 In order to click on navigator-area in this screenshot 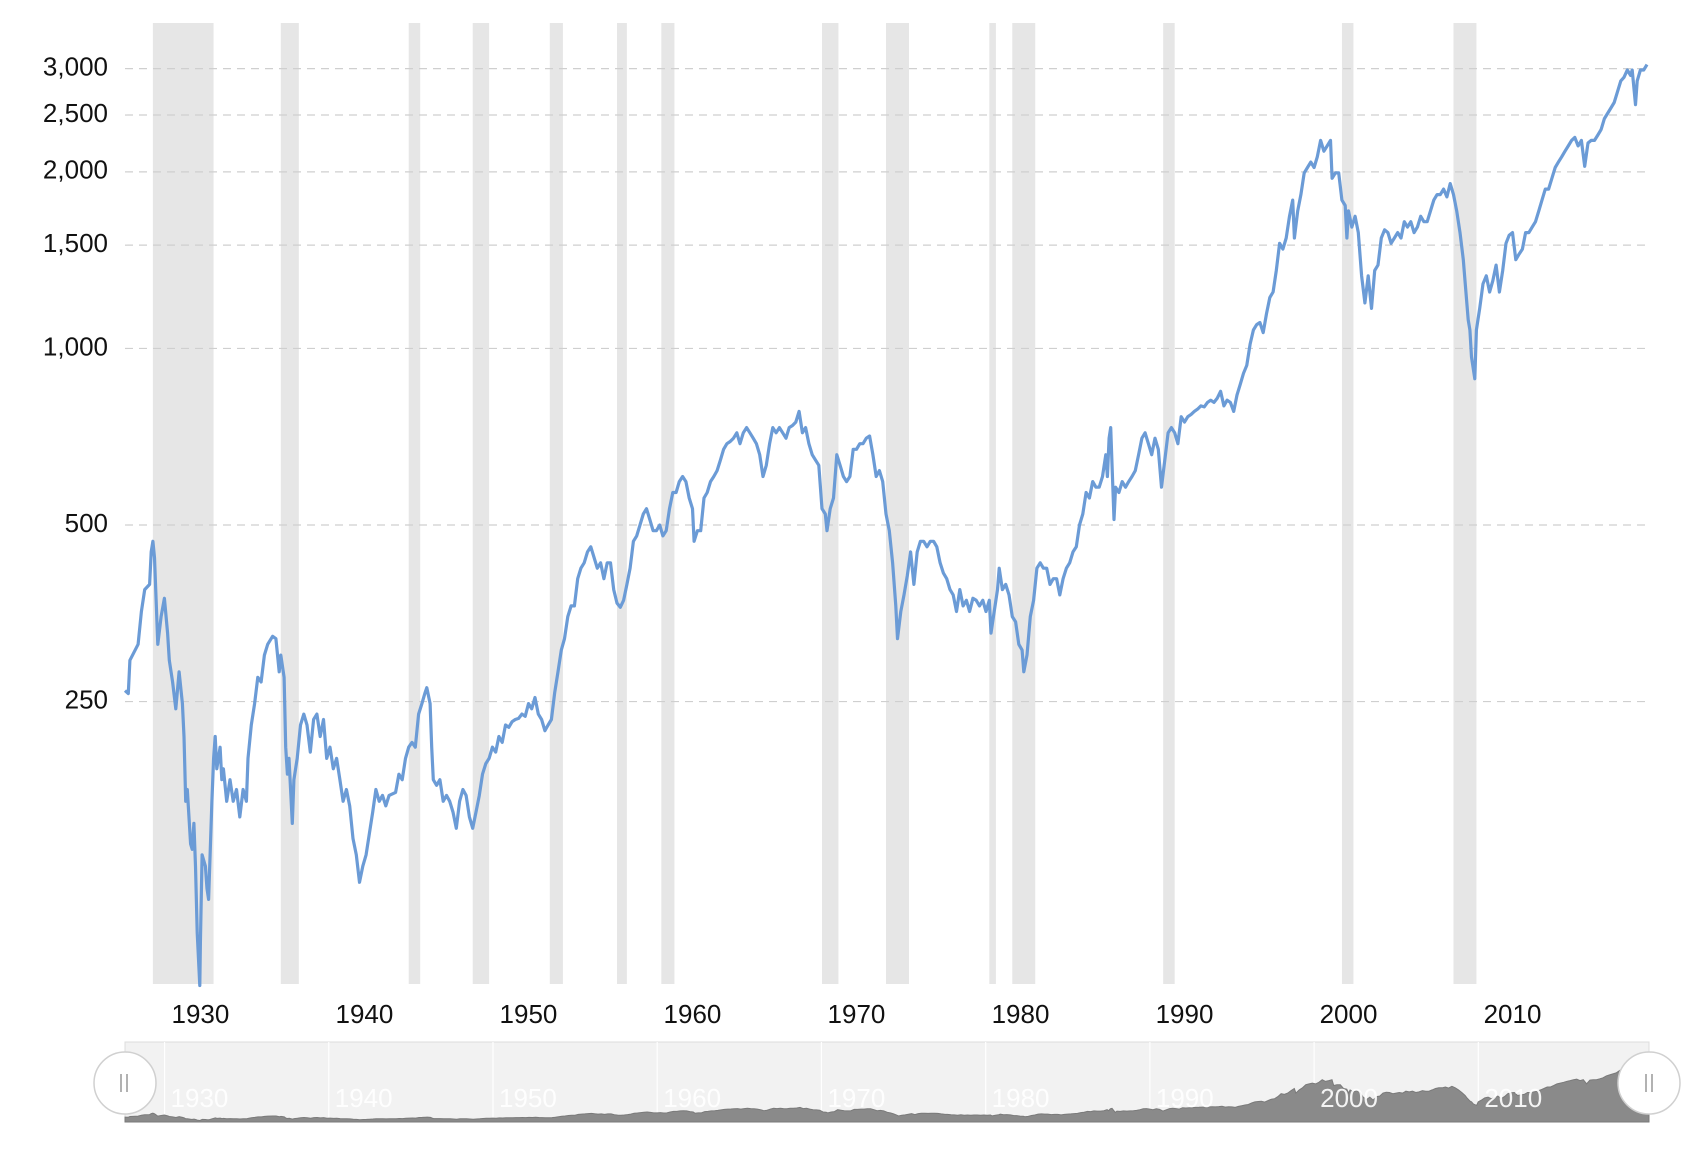, I will do `click(887, 1093)`.